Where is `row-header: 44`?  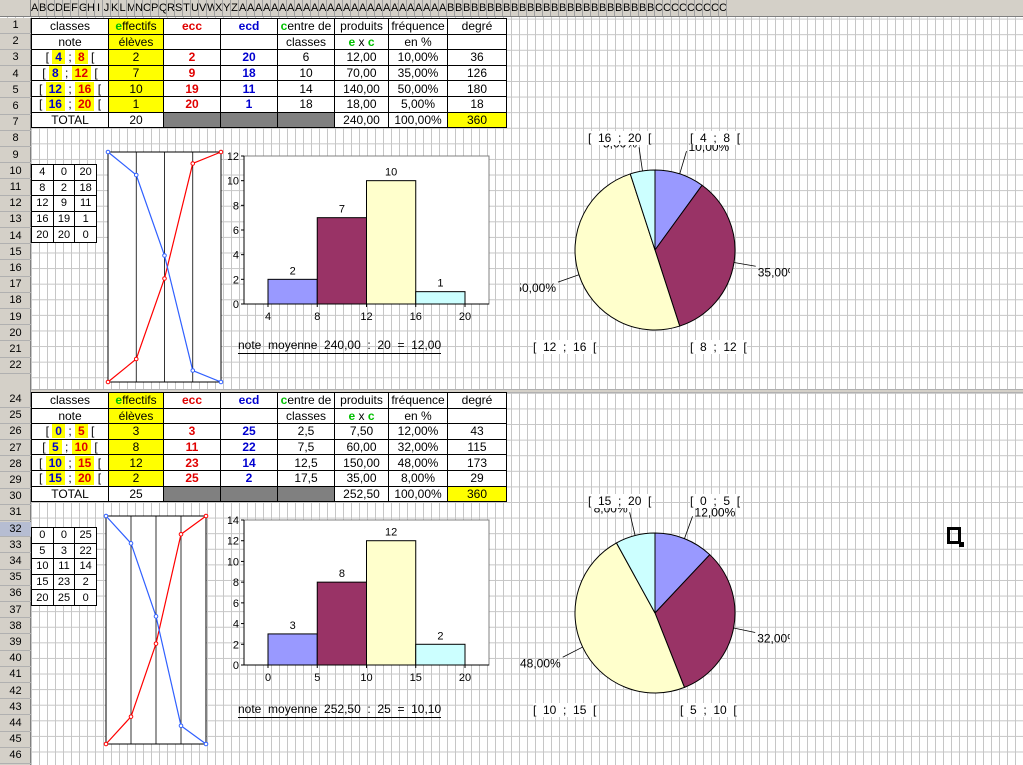
row-header: 44 is located at coordinates (15, 724).